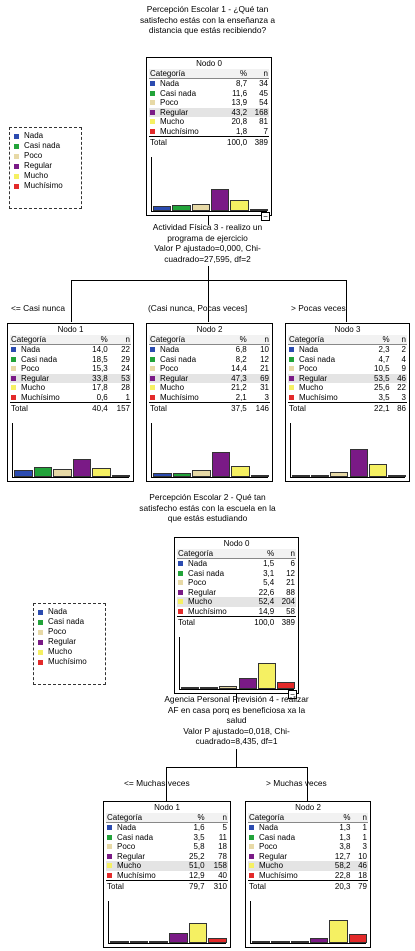  Describe the element at coordinates (46, 379) in the screenshot. I see `category: Regular` at that location.